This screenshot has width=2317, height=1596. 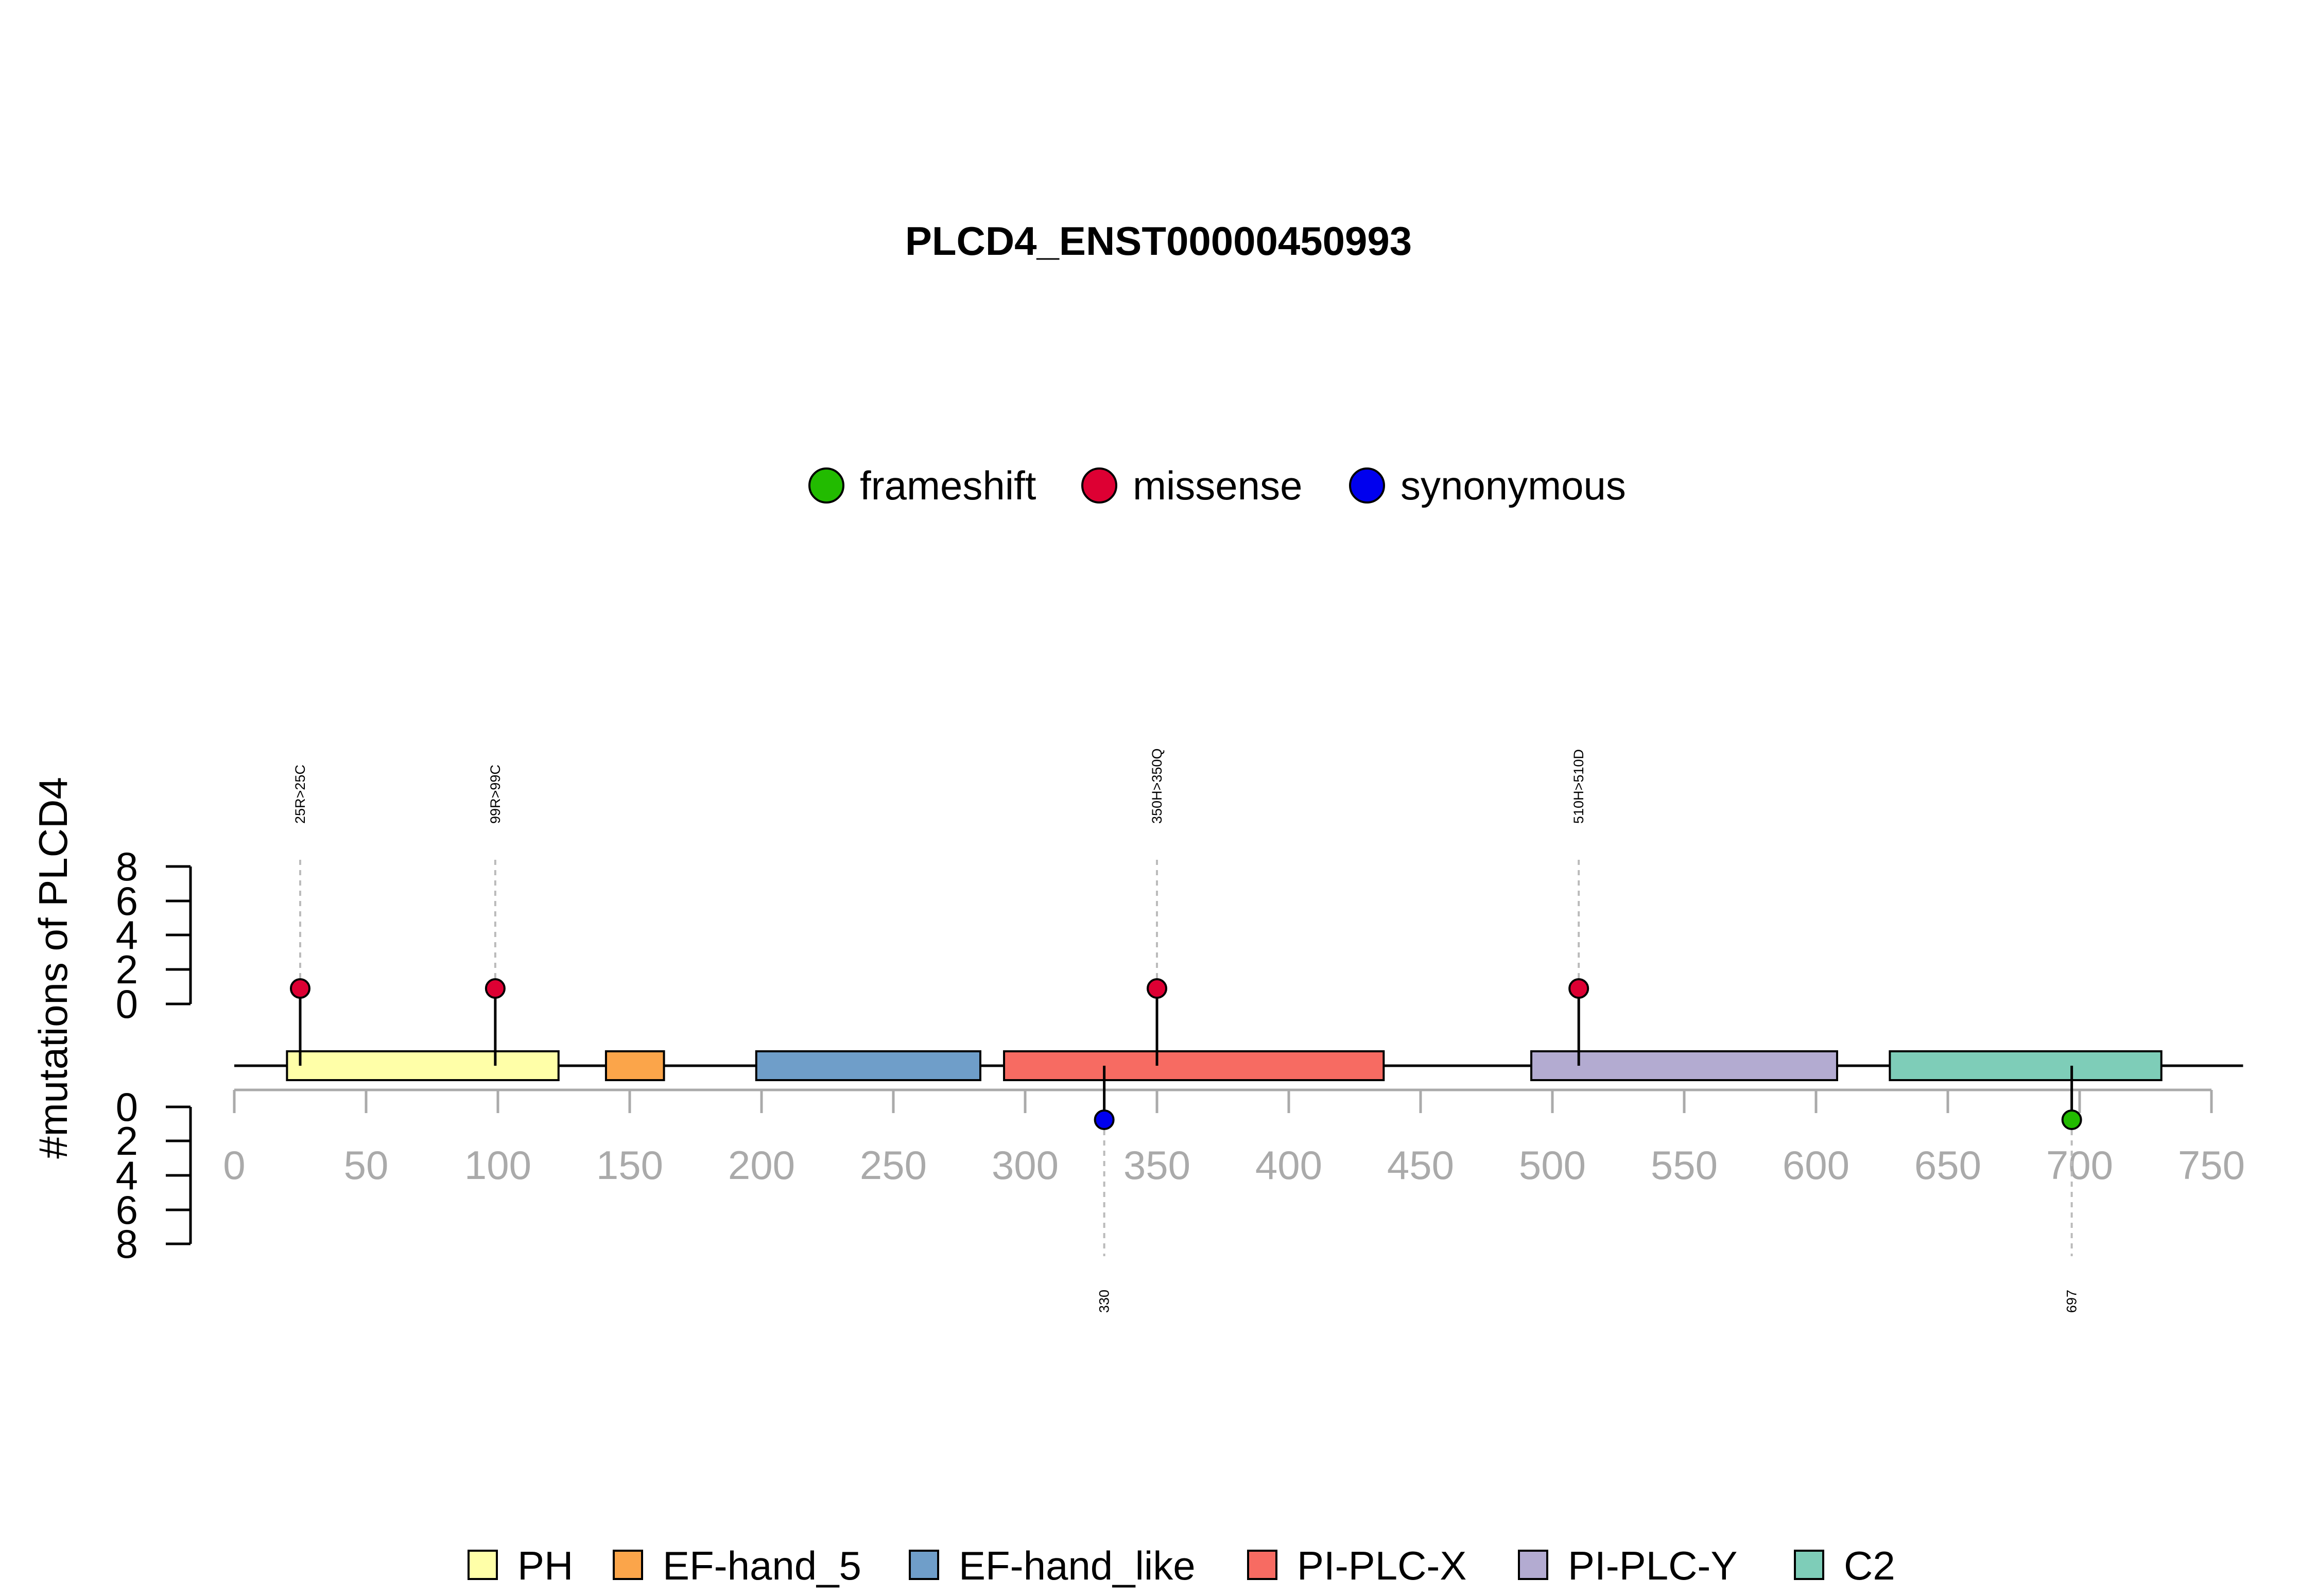 What do you see at coordinates (1077, 1565) in the screenshot?
I see `legend-label-ef-hand-like: EF-hand_like` at bounding box center [1077, 1565].